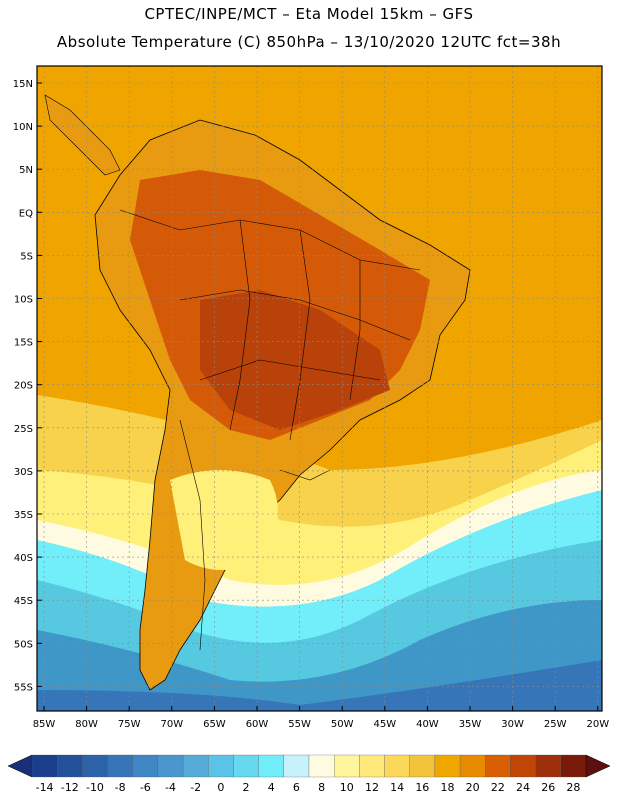  Describe the element at coordinates (23, 601) in the screenshot. I see `lat-label: 45S` at that location.